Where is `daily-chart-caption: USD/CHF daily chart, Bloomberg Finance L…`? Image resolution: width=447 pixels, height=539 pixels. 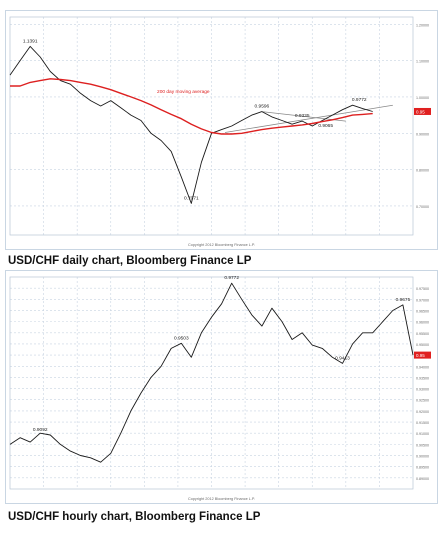
daily-chart-caption: USD/CHF daily chart, Bloomberg Finance L… is located at coordinates (130, 261).